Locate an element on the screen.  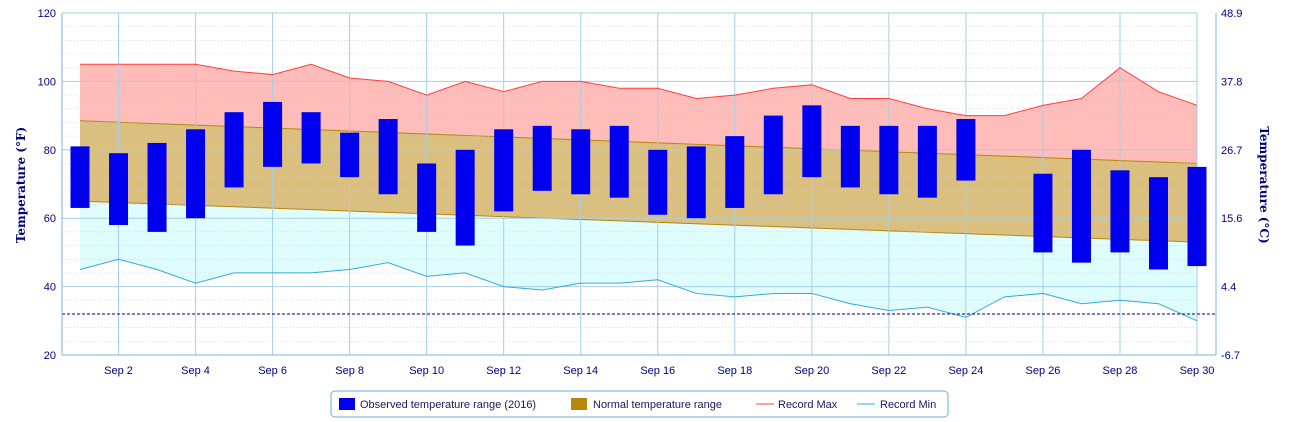
legend-swatch-observed is located at coordinates (347, 404).